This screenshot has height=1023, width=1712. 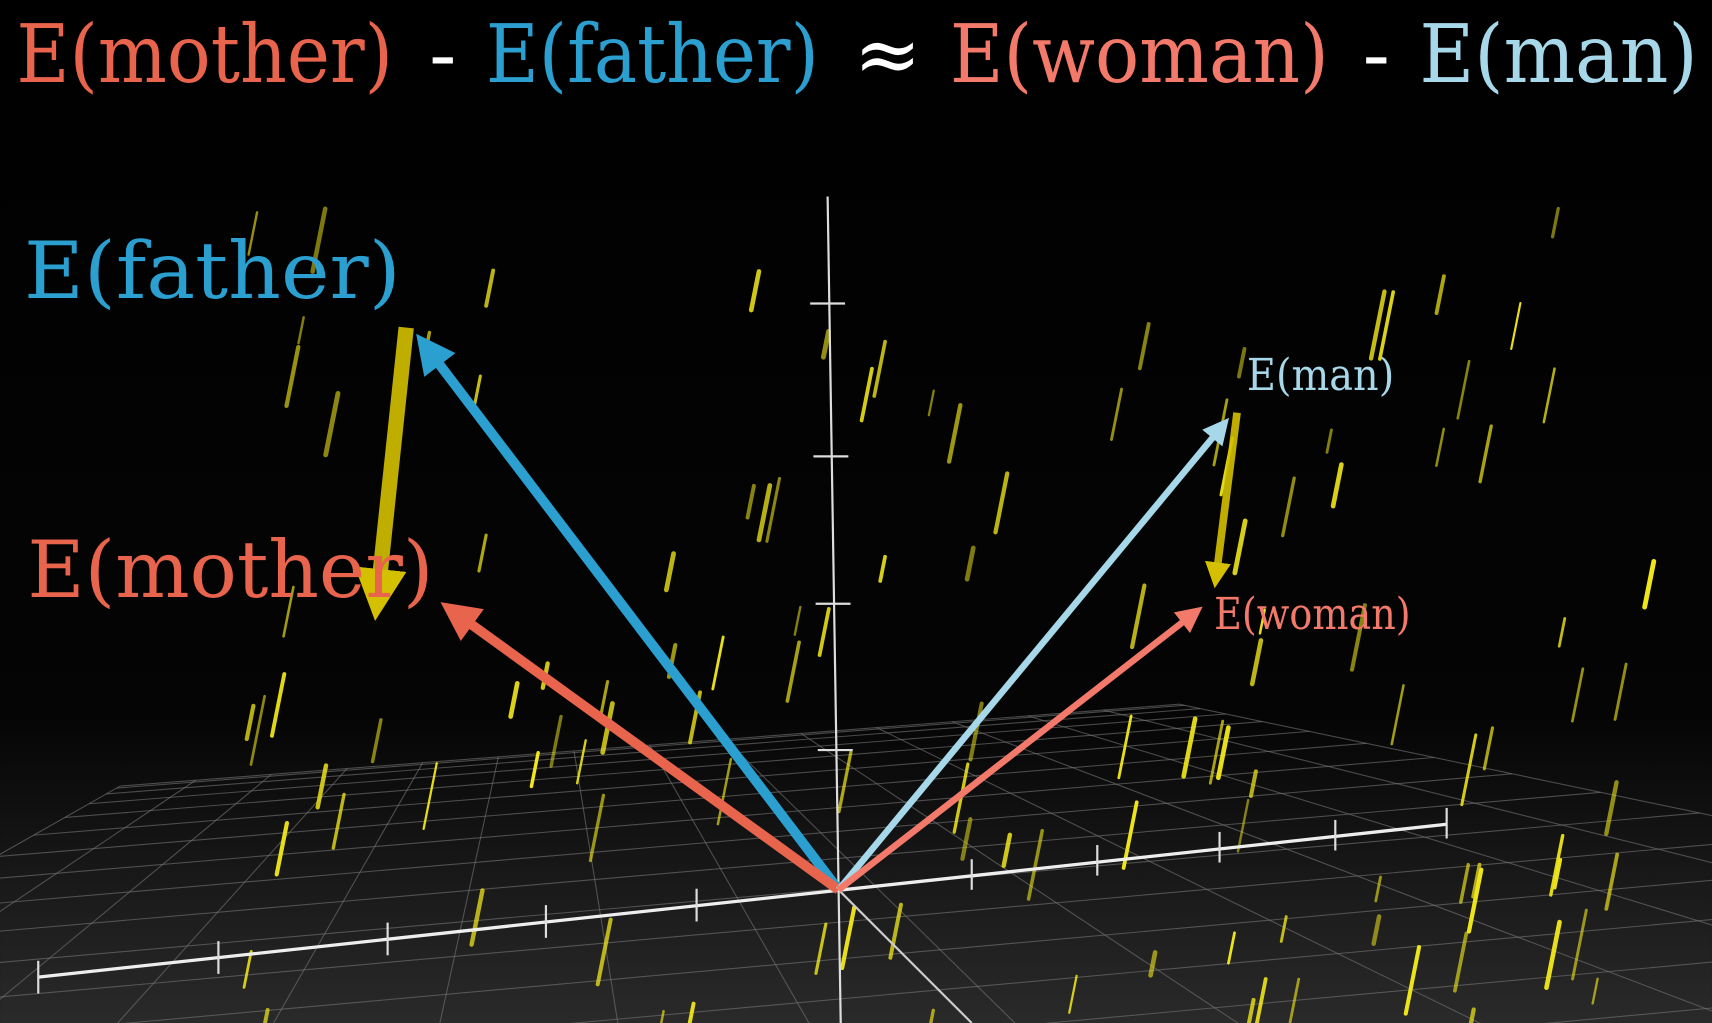 What do you see at coordinates (1139, 55) in the screenshot?
I see `equation-term: E(woman)` at bounding box center [1139, 55].